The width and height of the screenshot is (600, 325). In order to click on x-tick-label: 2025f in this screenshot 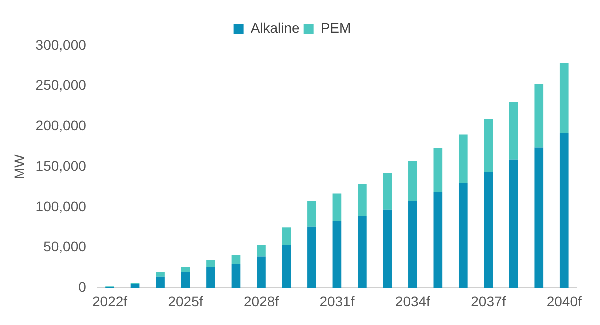, I will do `click(186, 301)`.